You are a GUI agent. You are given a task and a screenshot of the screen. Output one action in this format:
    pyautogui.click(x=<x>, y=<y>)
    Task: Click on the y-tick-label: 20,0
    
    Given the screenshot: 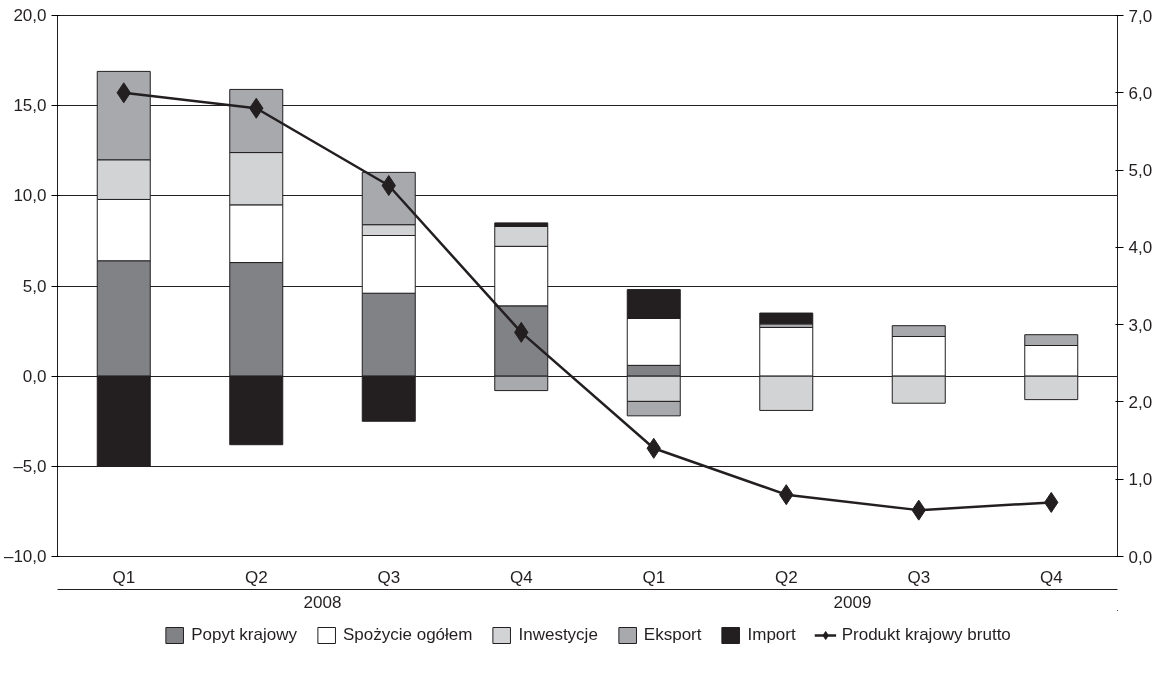 What is the action you would take?
    pyautogui.click(x=30, y=15)
    